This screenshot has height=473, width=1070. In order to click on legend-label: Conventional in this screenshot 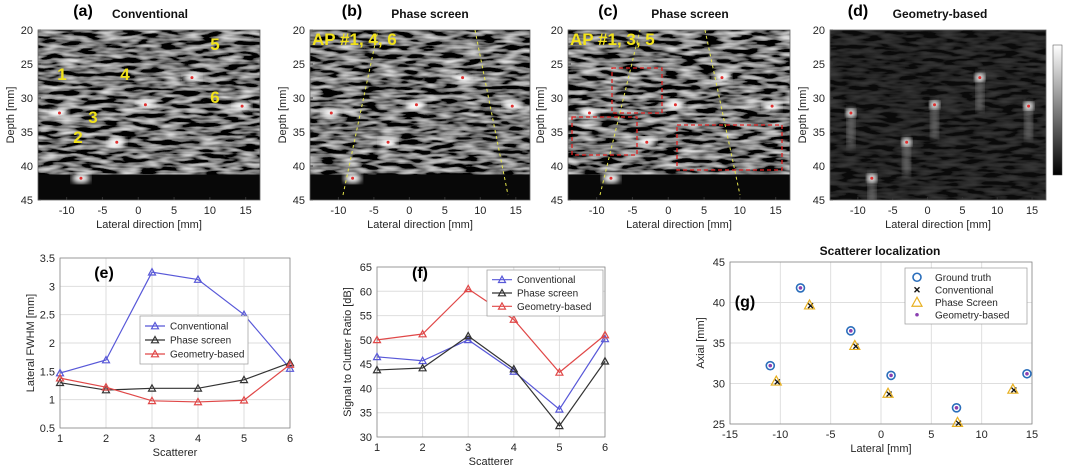, I will do `click(964, 290)`.